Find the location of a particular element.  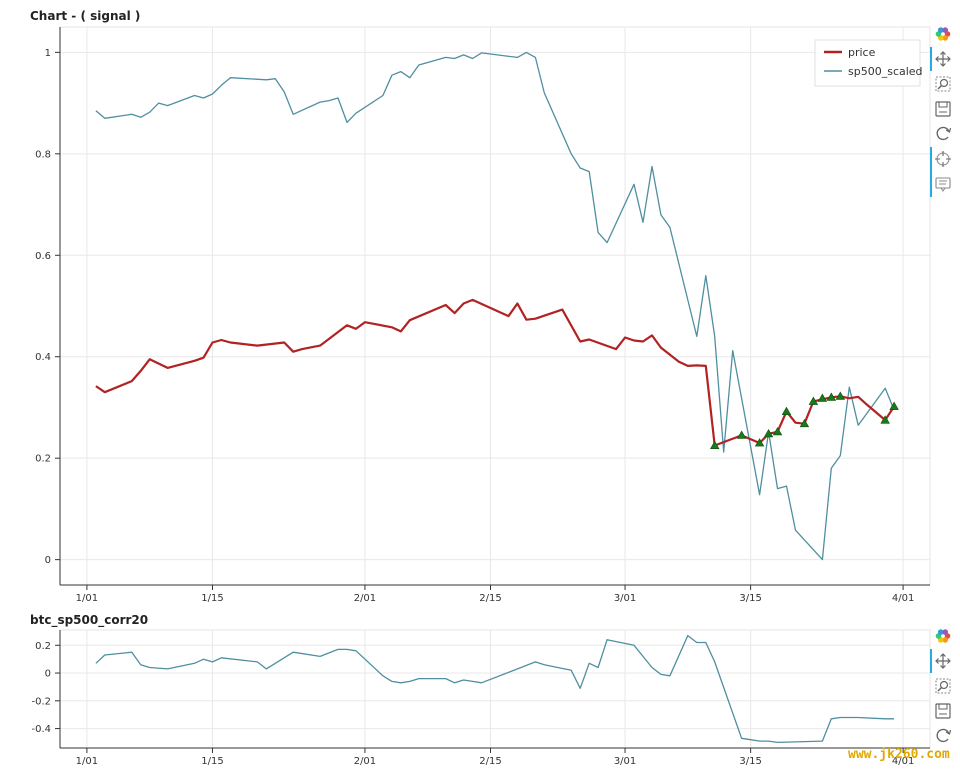

main-chart-title: Chart - ( signal ) is located at coordinates (85, 16).